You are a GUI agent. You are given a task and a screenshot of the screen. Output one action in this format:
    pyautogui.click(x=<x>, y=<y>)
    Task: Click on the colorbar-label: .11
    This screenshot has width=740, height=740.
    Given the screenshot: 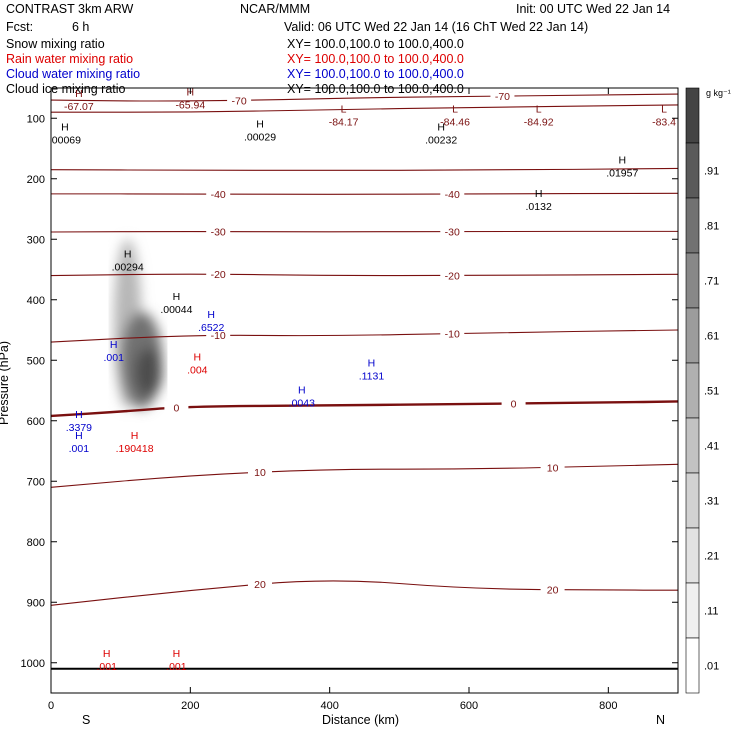 What is the action you would take?
    pyautogui.click(x=711, y=612)
    